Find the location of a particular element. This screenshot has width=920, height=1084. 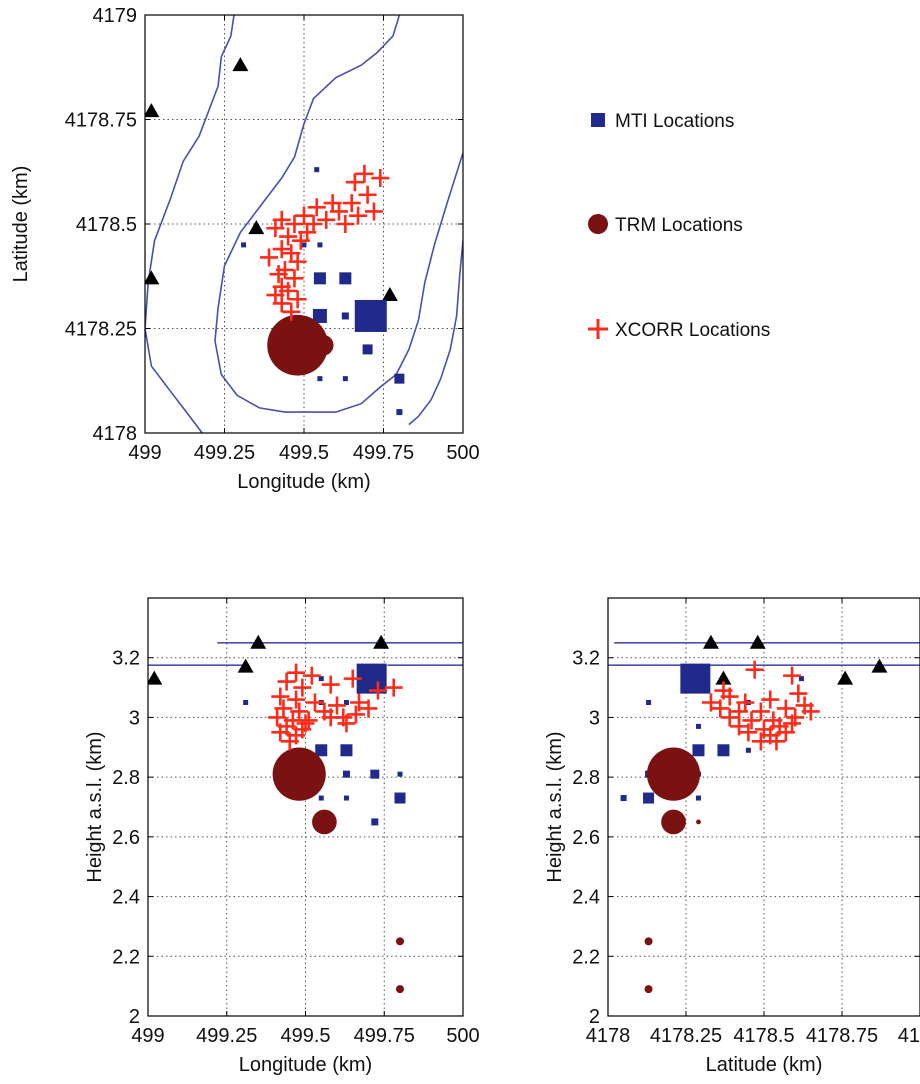

y-tick-label: 4179 is located at coordinates (115, 16).